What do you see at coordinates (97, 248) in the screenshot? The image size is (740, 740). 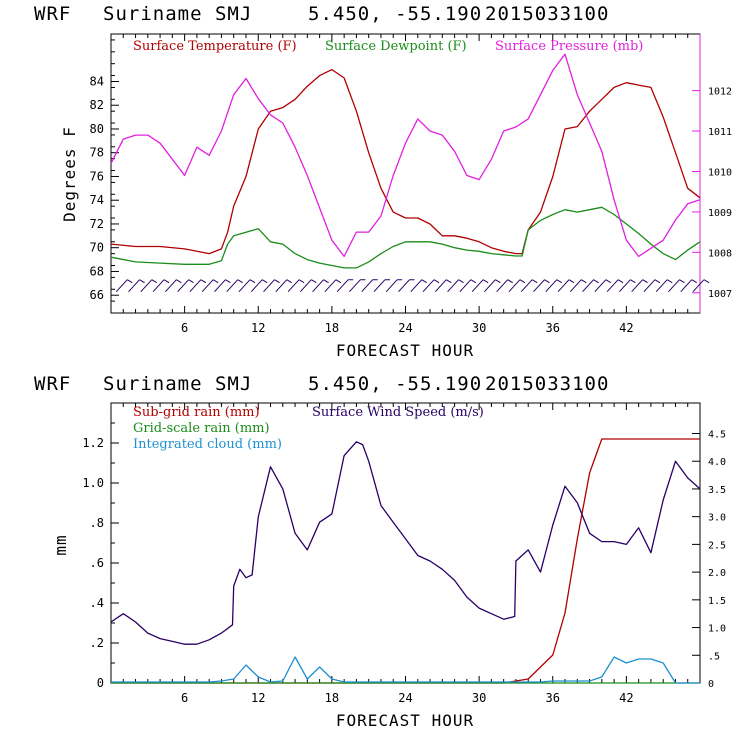 I see `y-tick-label: 70` at bounding box center [97, 248].